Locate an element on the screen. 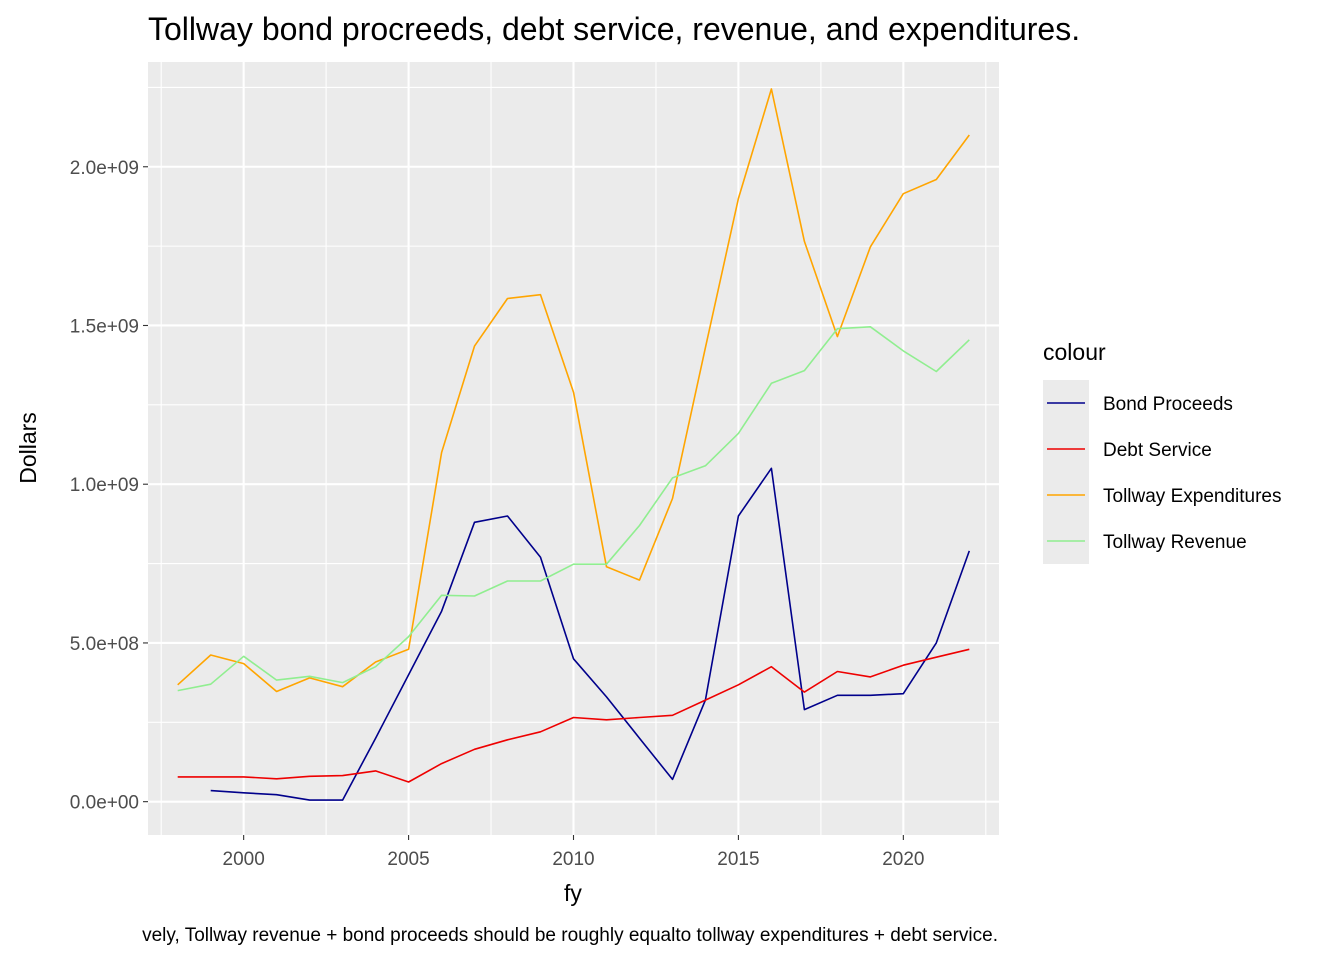 The height and width of the screenshot is (960, 1344). y-axis-title: Dollars is located at coordinates (28, 448).